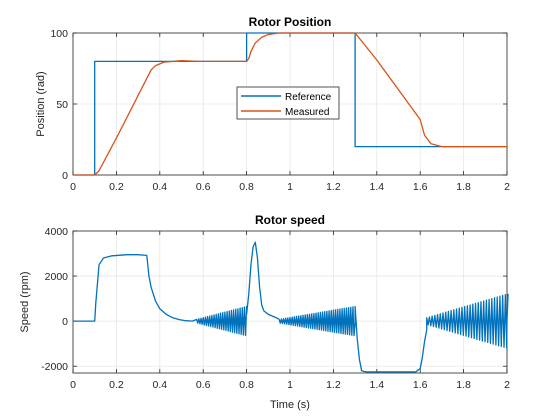 Image resolution: width=560 pixels, height=420 pixels. I want to click on position-xtick-label: 1.8, so click(463, 187).